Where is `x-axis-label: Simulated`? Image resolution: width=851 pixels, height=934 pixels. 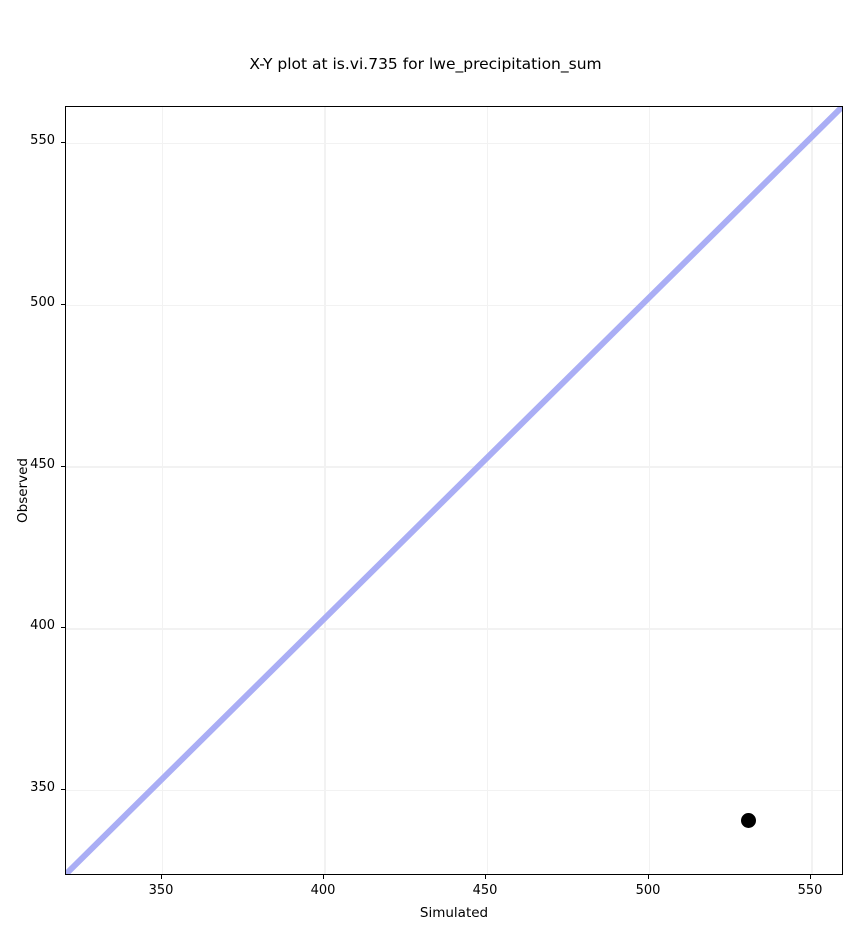 x-axis-label: Simulated is located at coordinates (454, 913).